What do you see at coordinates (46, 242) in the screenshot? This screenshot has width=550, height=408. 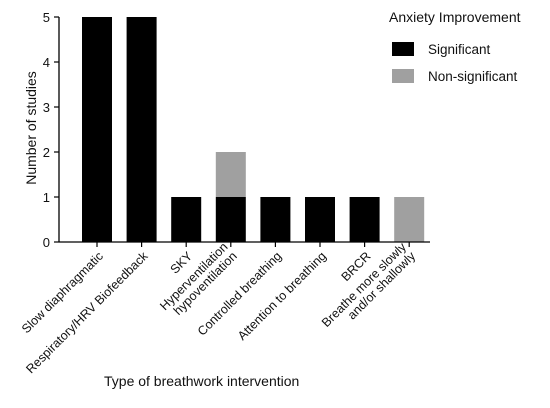 I see `y-tick-label-0: 0` at bounding box center [46, 242].